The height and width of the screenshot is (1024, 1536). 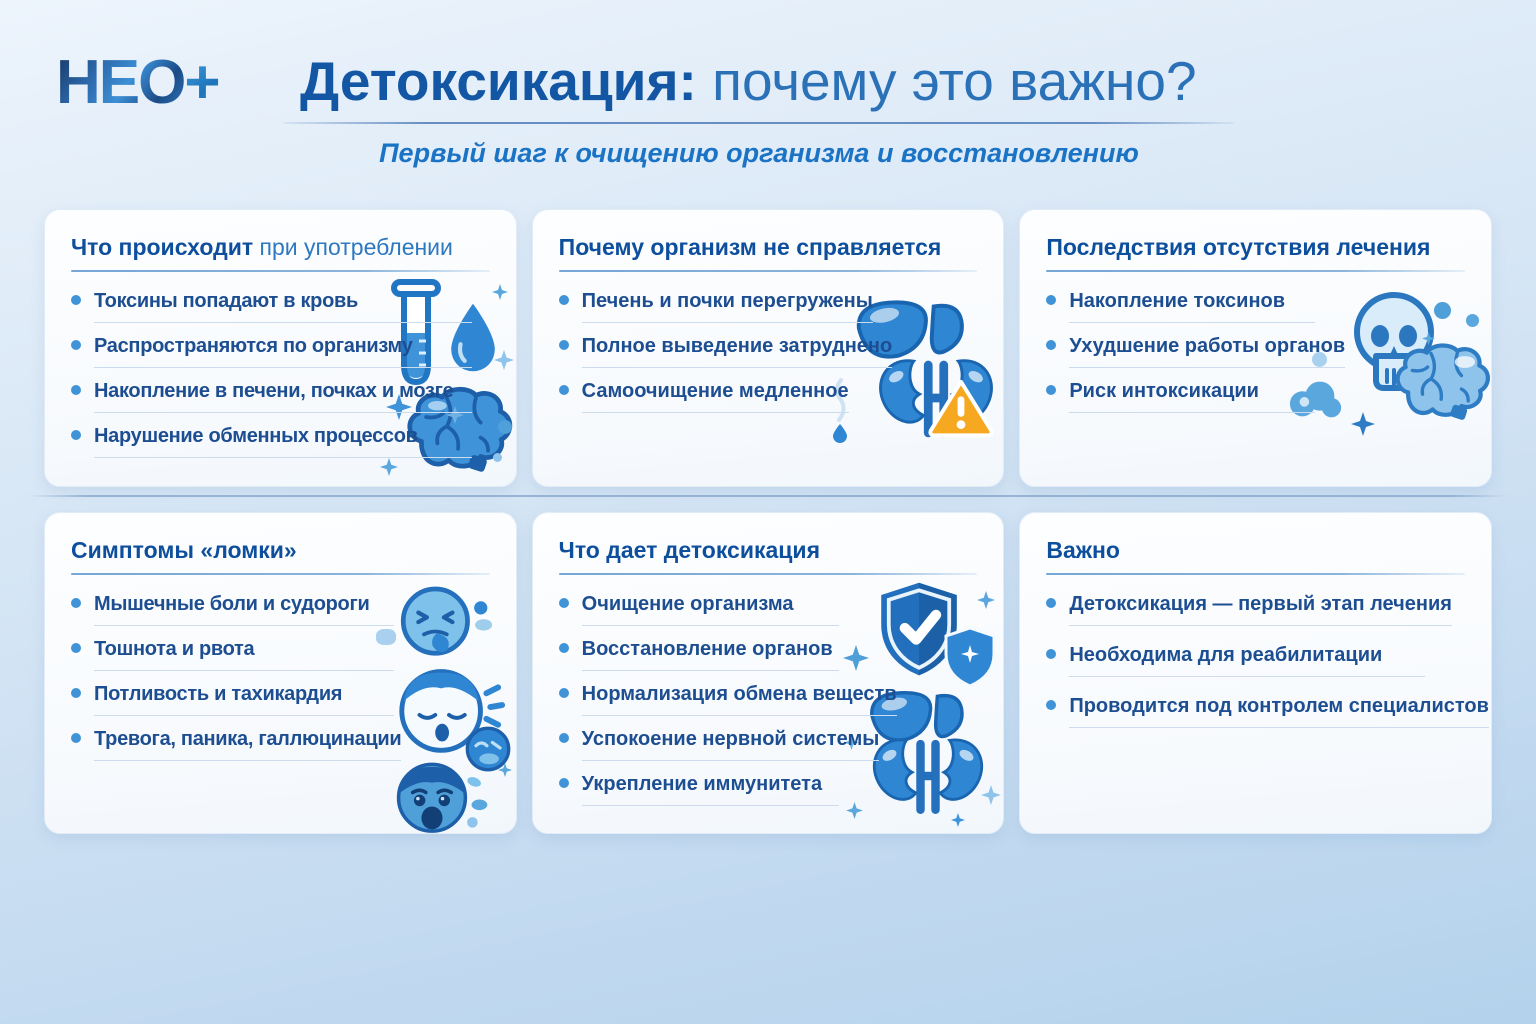 I want to click on card-title: Почему организм не справляется, so click(x=768, y=247).